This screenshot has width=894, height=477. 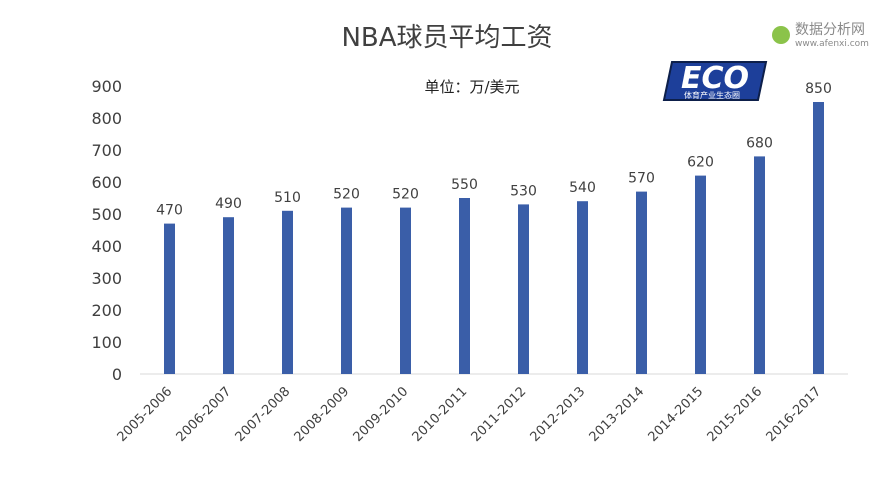 What do you see at coordinates (471, 87) in the screenshot?
I see `chart-subtitle: 单位：万/美元` at bounding box center [471, 87].